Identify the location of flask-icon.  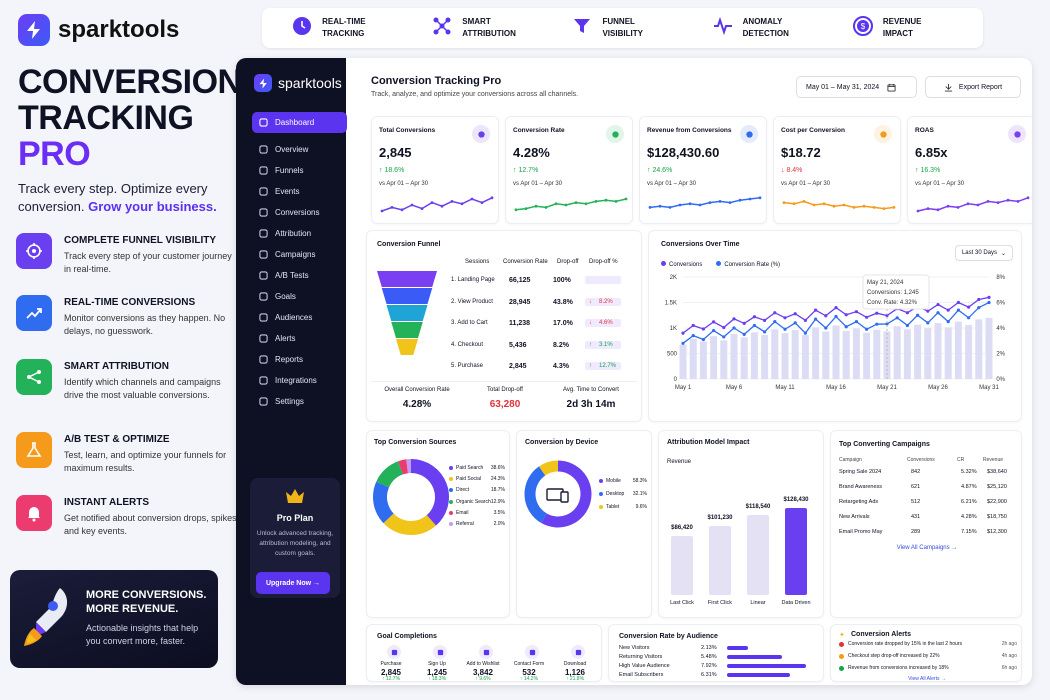
(34, 450).